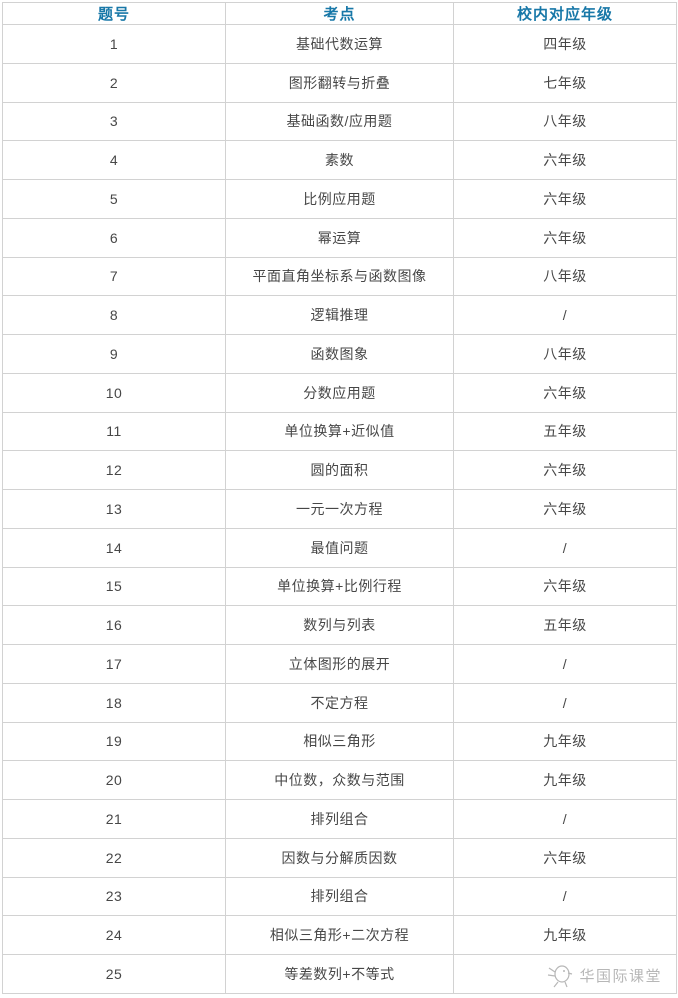 The height and width of the screenshot is (998, 678). Describe the element at coordinates (114, 13) in the screenshot. I see `header-question-number: 题号` at that location.